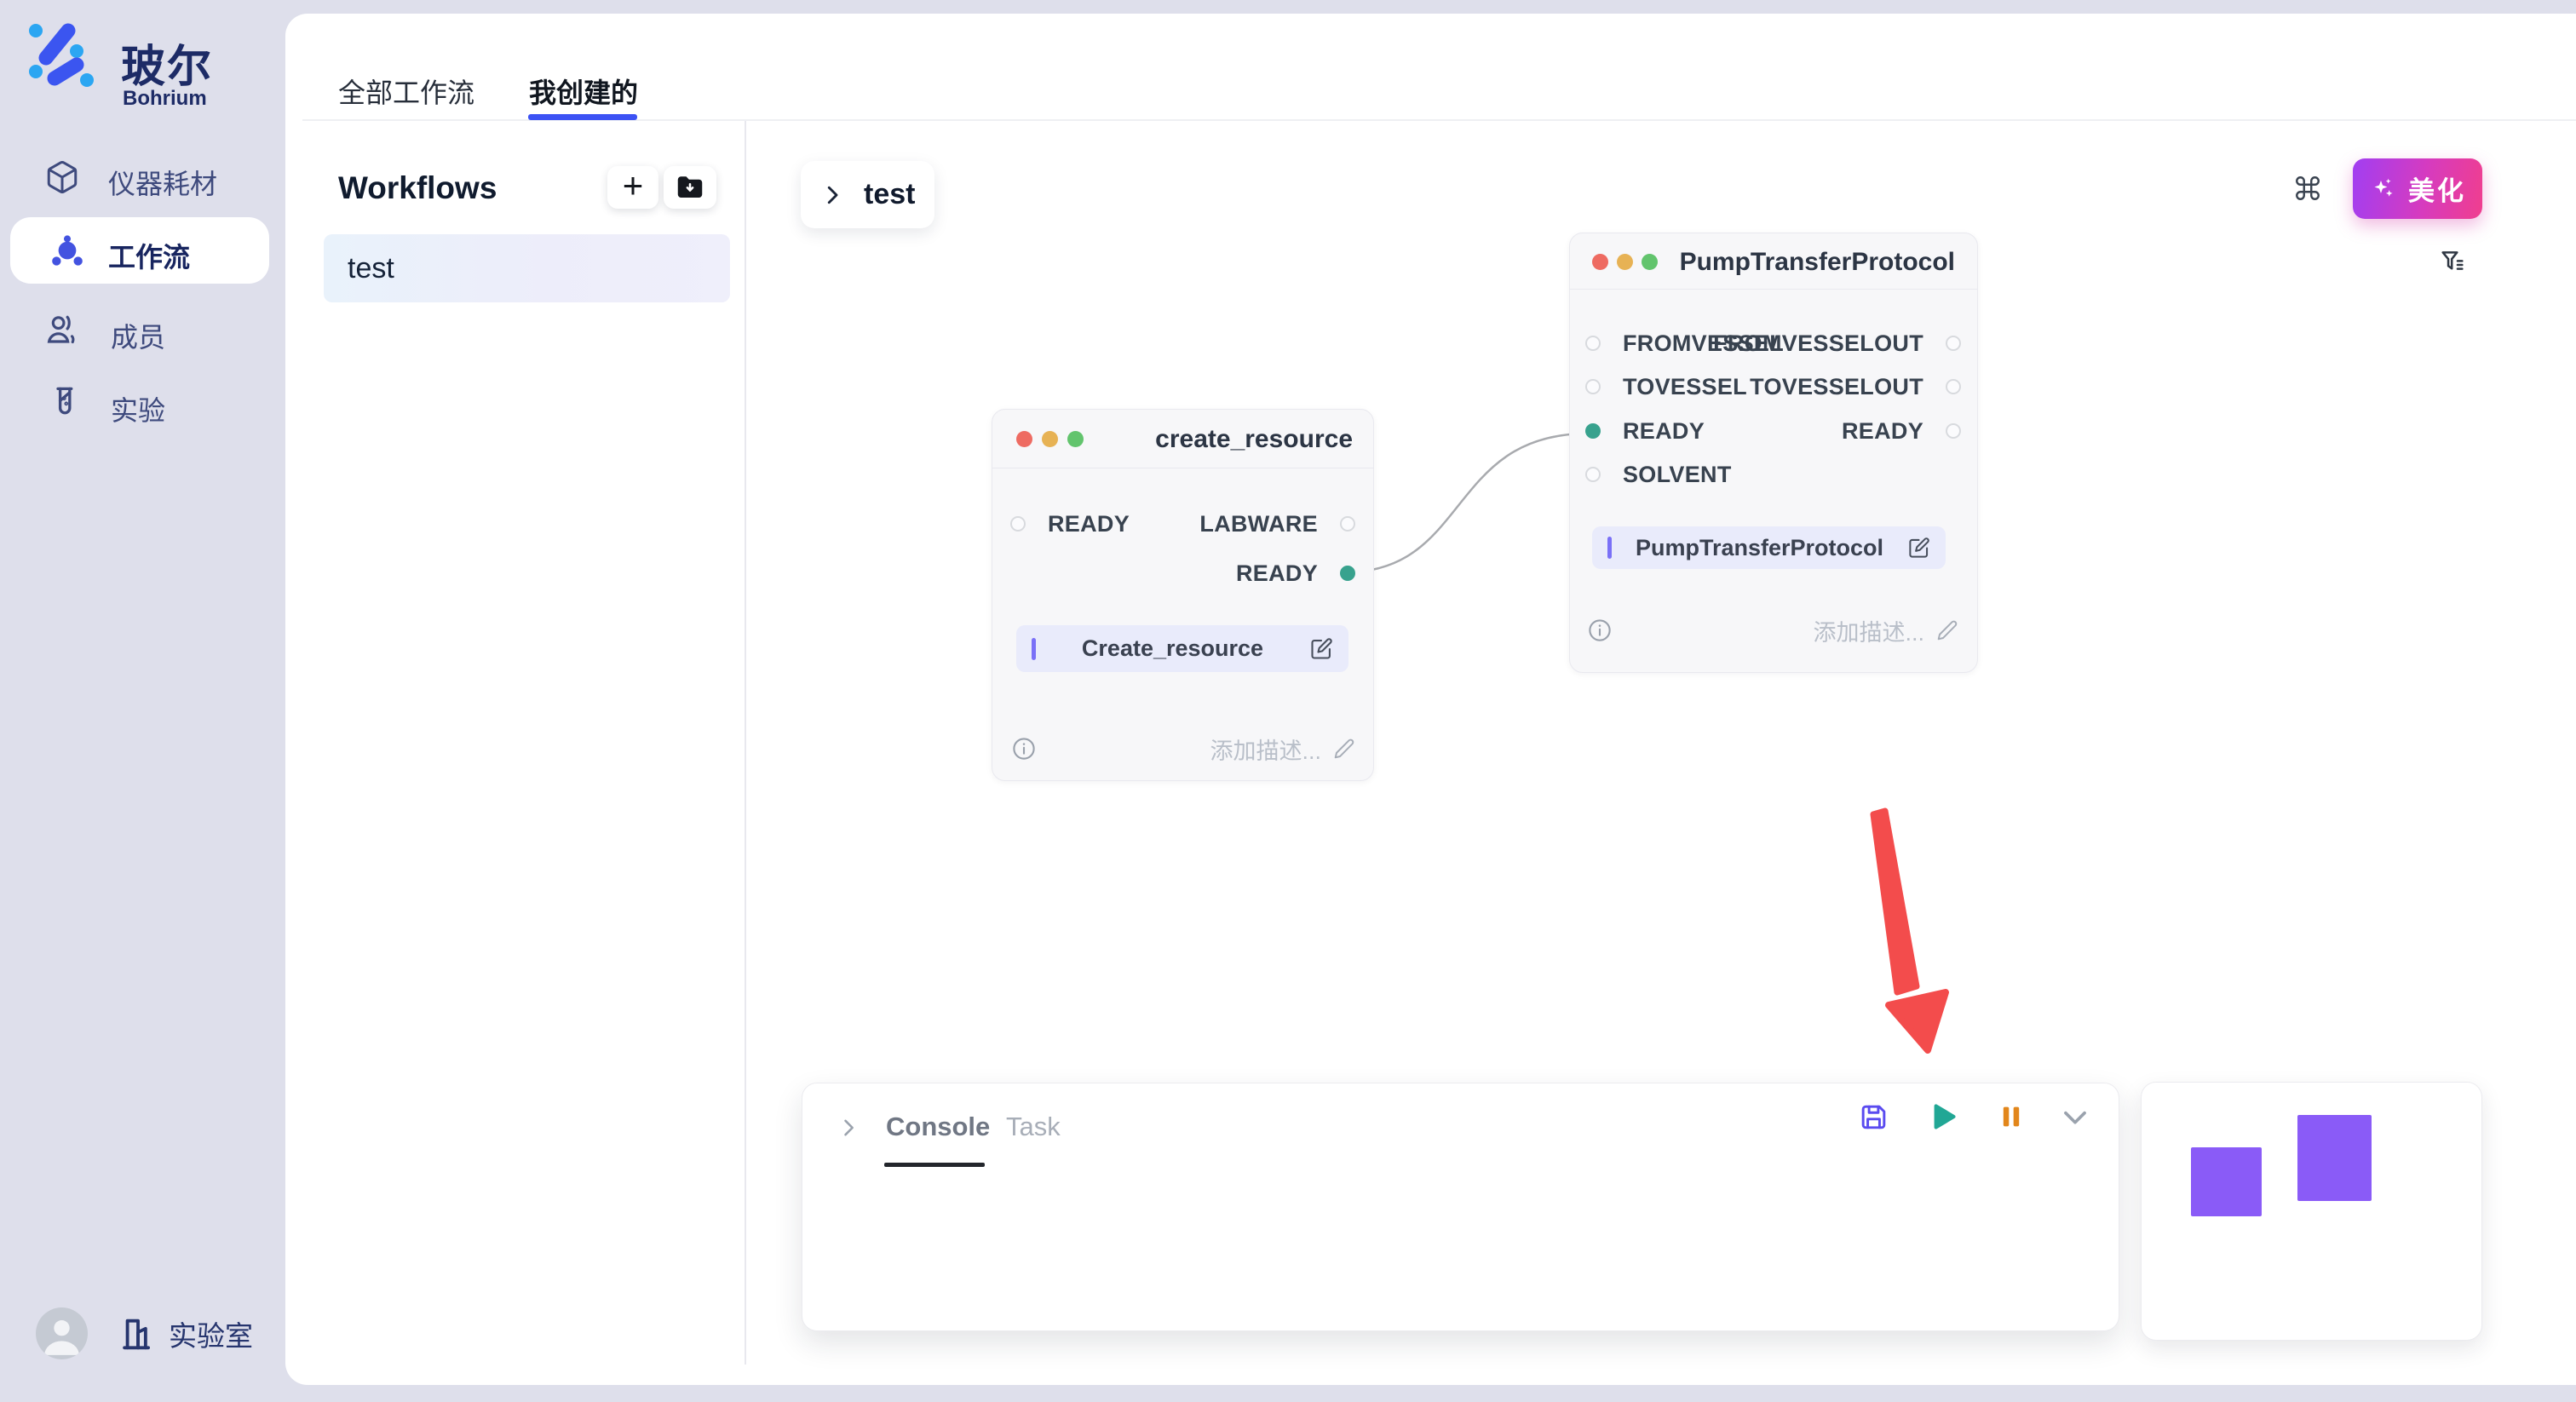 The height and width of the screenshot is (1402, 2576). What do you see at coordinates (417, 187) in the screenshot?
I see `workflows-heading: Workflows` at bounding box center [417, 187].